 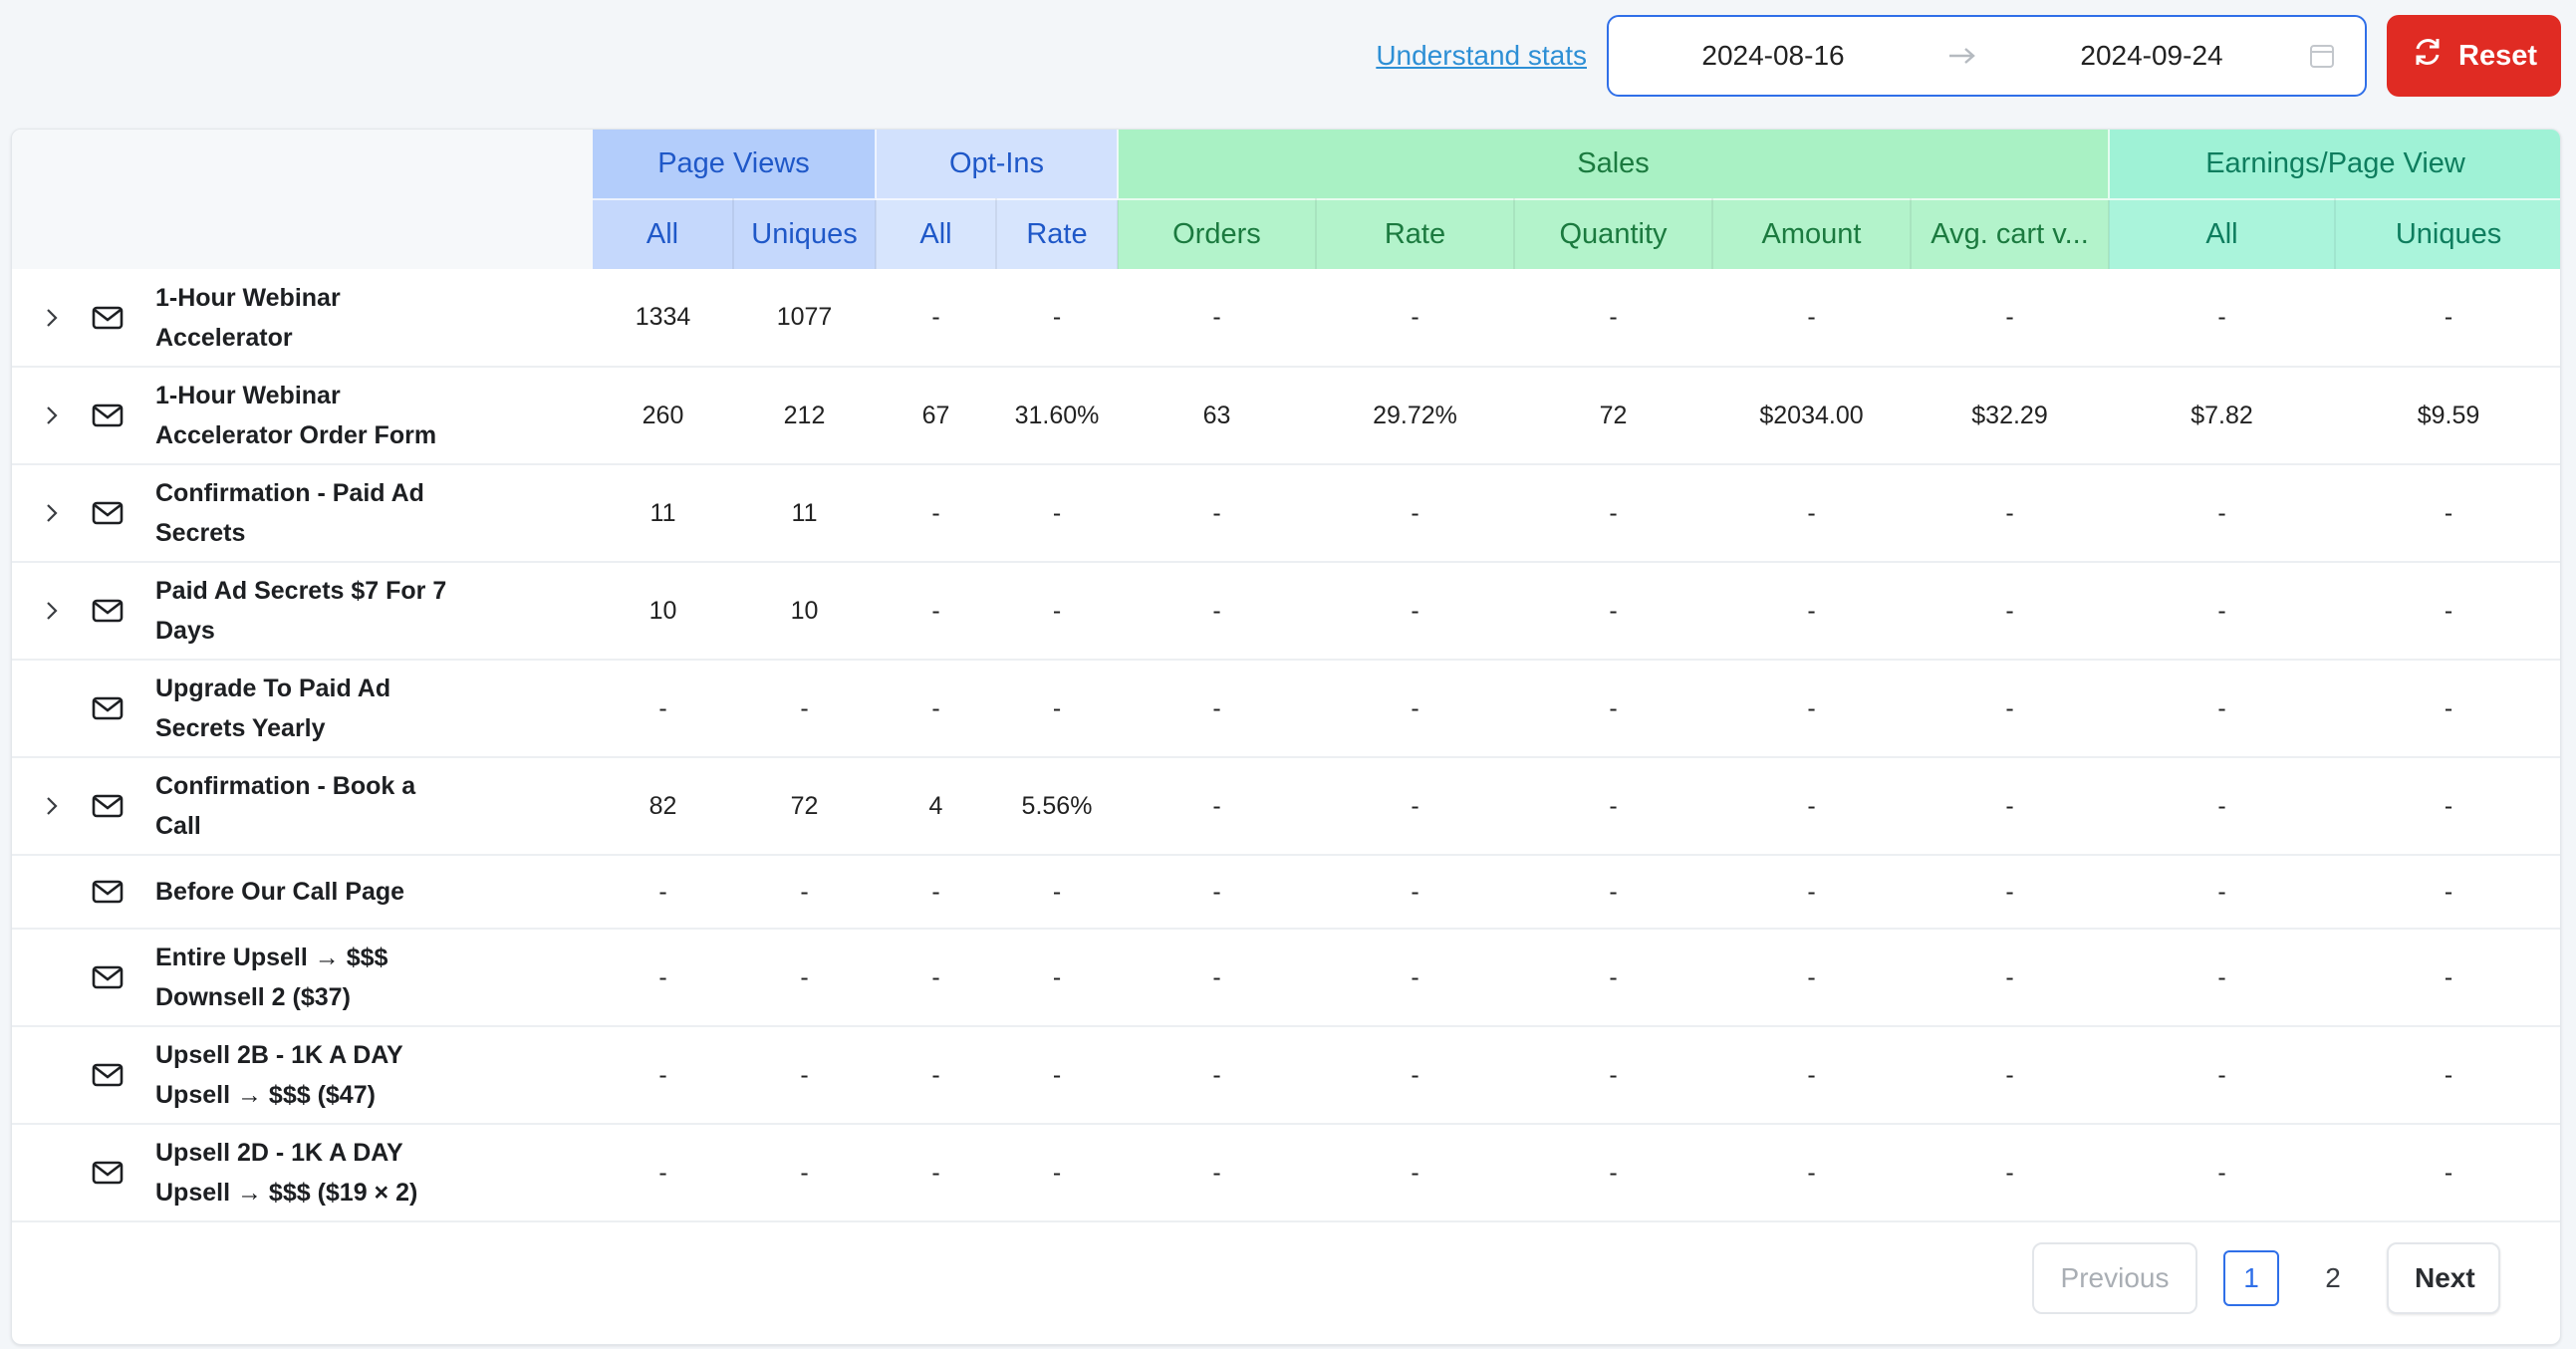 What do you see at coordinates (2251, 1278) in the screenshot?
I see `page-1-button: 1` at bounding box center [2251, 1278].